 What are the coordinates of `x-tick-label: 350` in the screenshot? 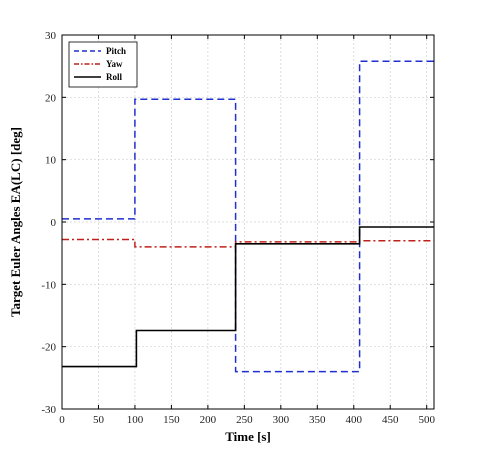 It's located at (317, 420).